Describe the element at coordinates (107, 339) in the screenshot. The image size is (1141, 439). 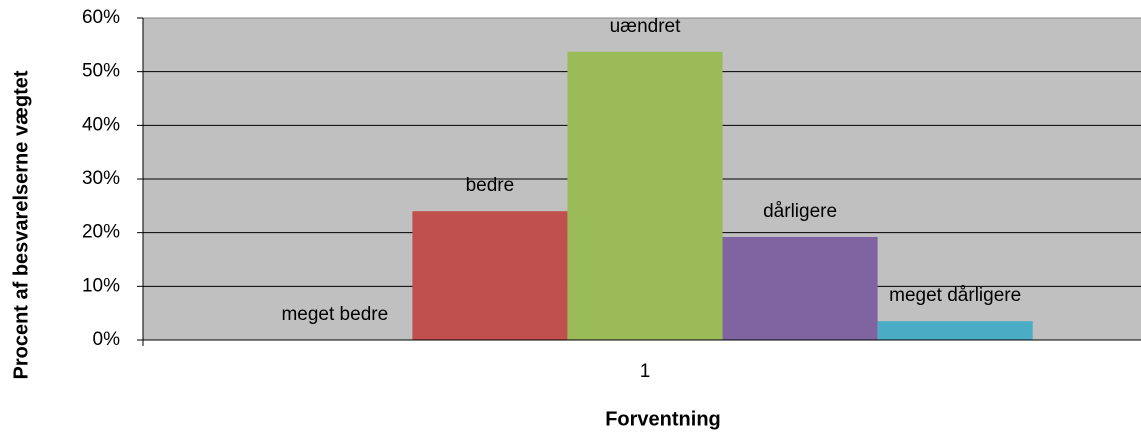
I see `y-tick-label: 0%` at that location.